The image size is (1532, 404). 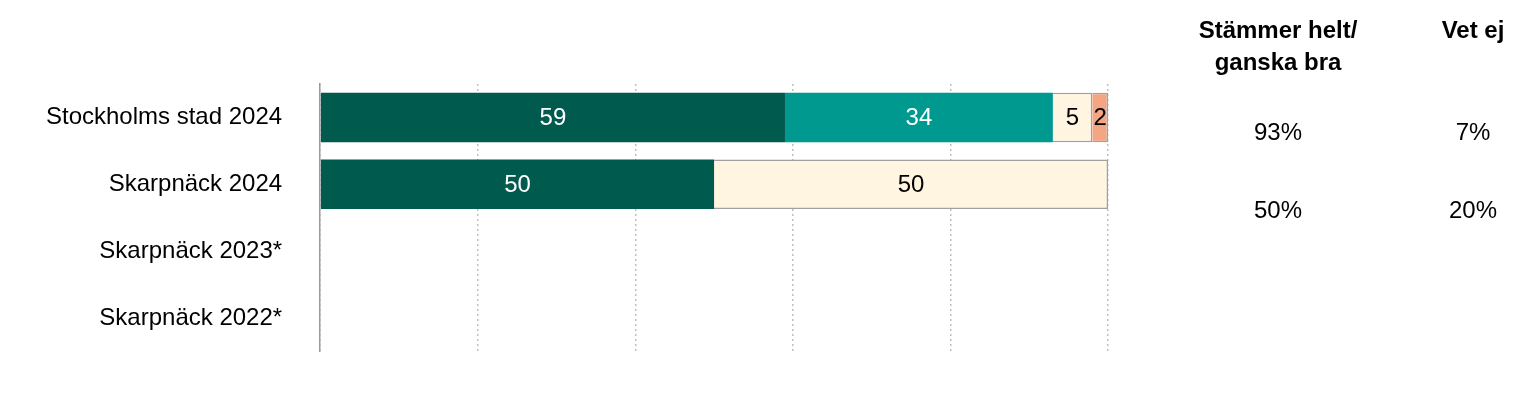 What do you see at coordinates (164, 116) in the screenshot?
I see `y-tick-label: Stockholms stad 2024` at bounding box center [164, 116].